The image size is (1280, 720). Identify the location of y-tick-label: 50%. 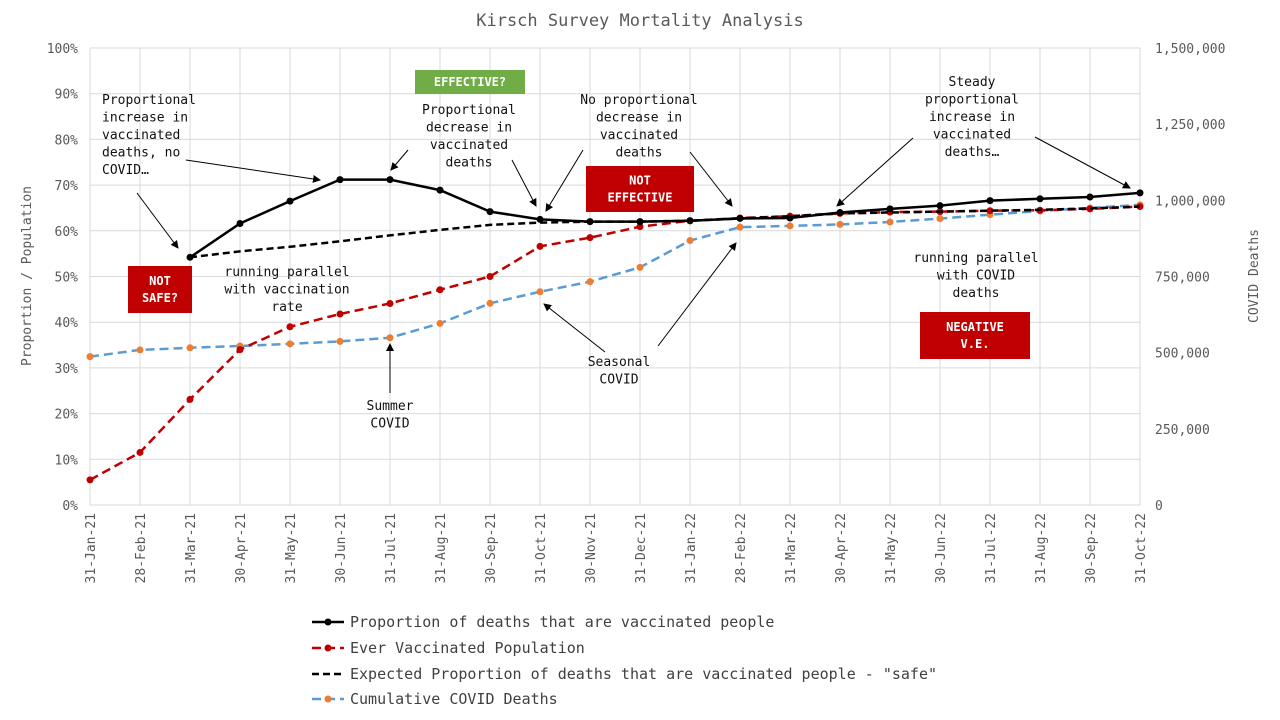
(67, 278).